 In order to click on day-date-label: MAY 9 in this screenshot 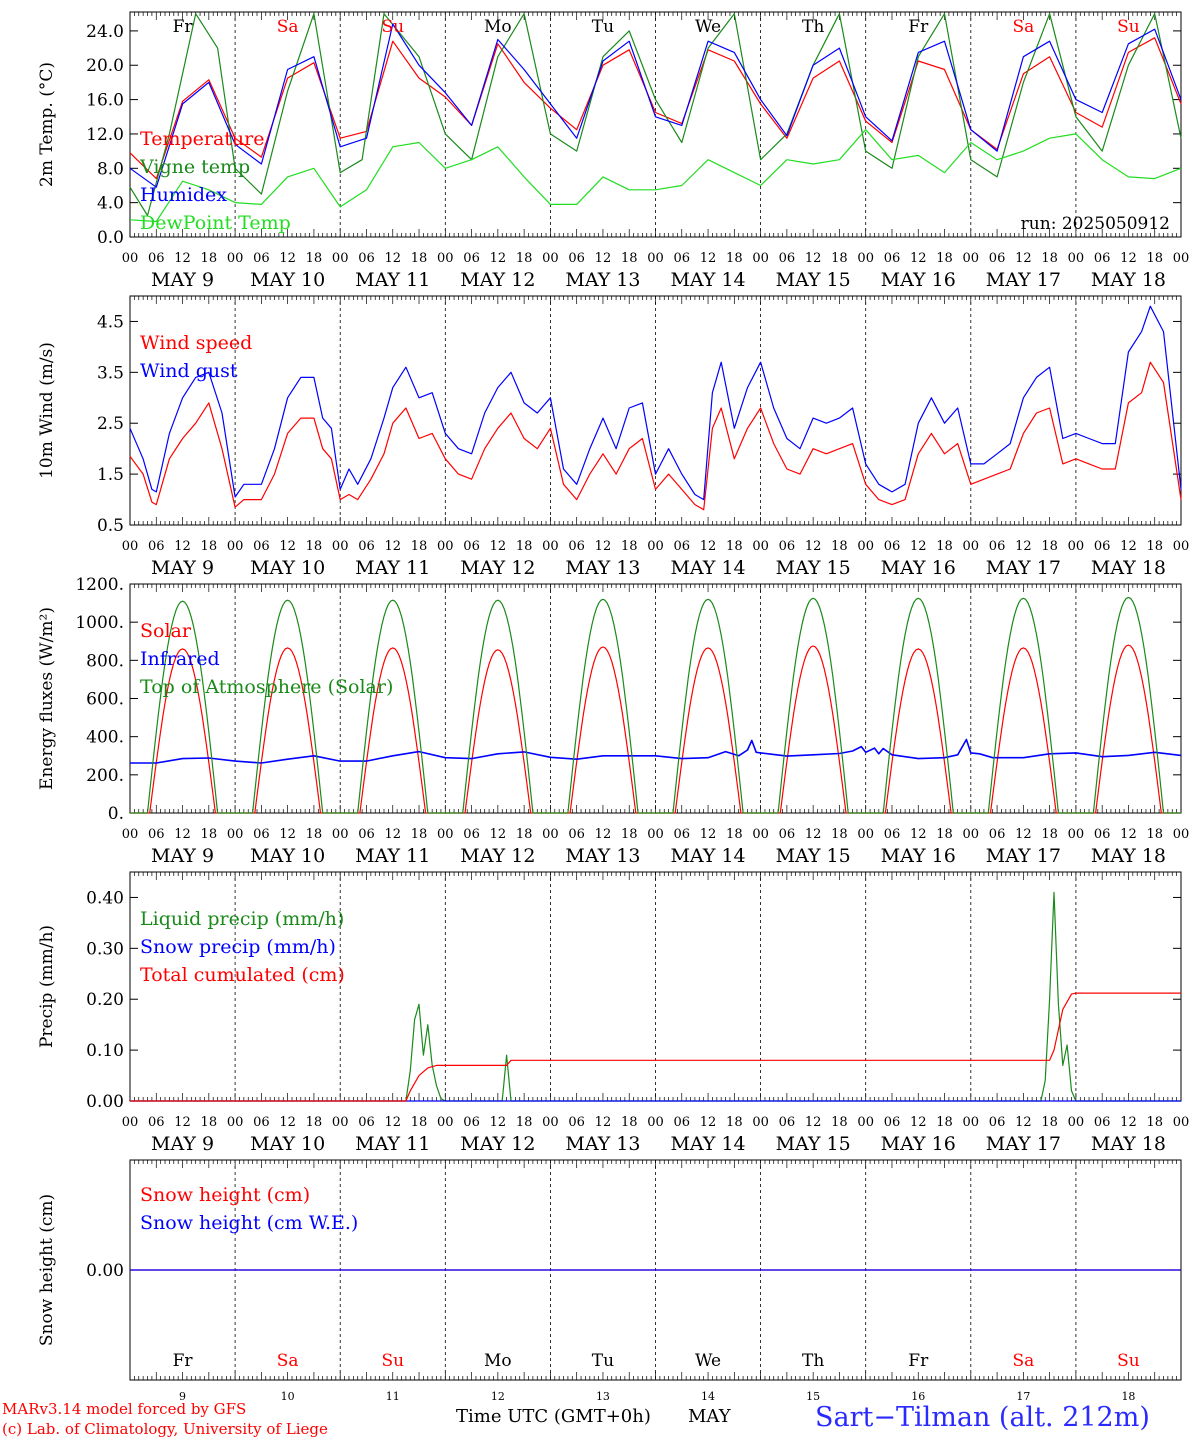, I will do `click(182, 856)`.